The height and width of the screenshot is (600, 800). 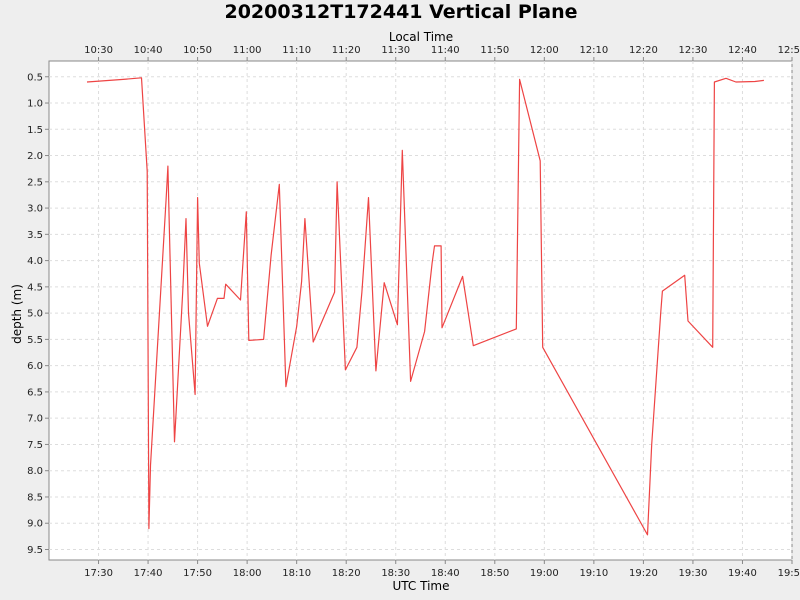 I want to click on x-tick-label: 19:00, so click(x=544, y=573).